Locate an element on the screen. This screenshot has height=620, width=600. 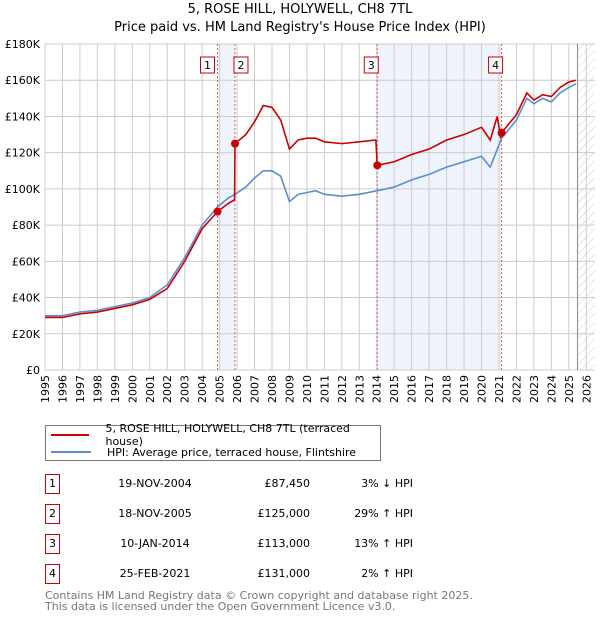
sale-price: £87,450 is located at coordinates (287, 483).